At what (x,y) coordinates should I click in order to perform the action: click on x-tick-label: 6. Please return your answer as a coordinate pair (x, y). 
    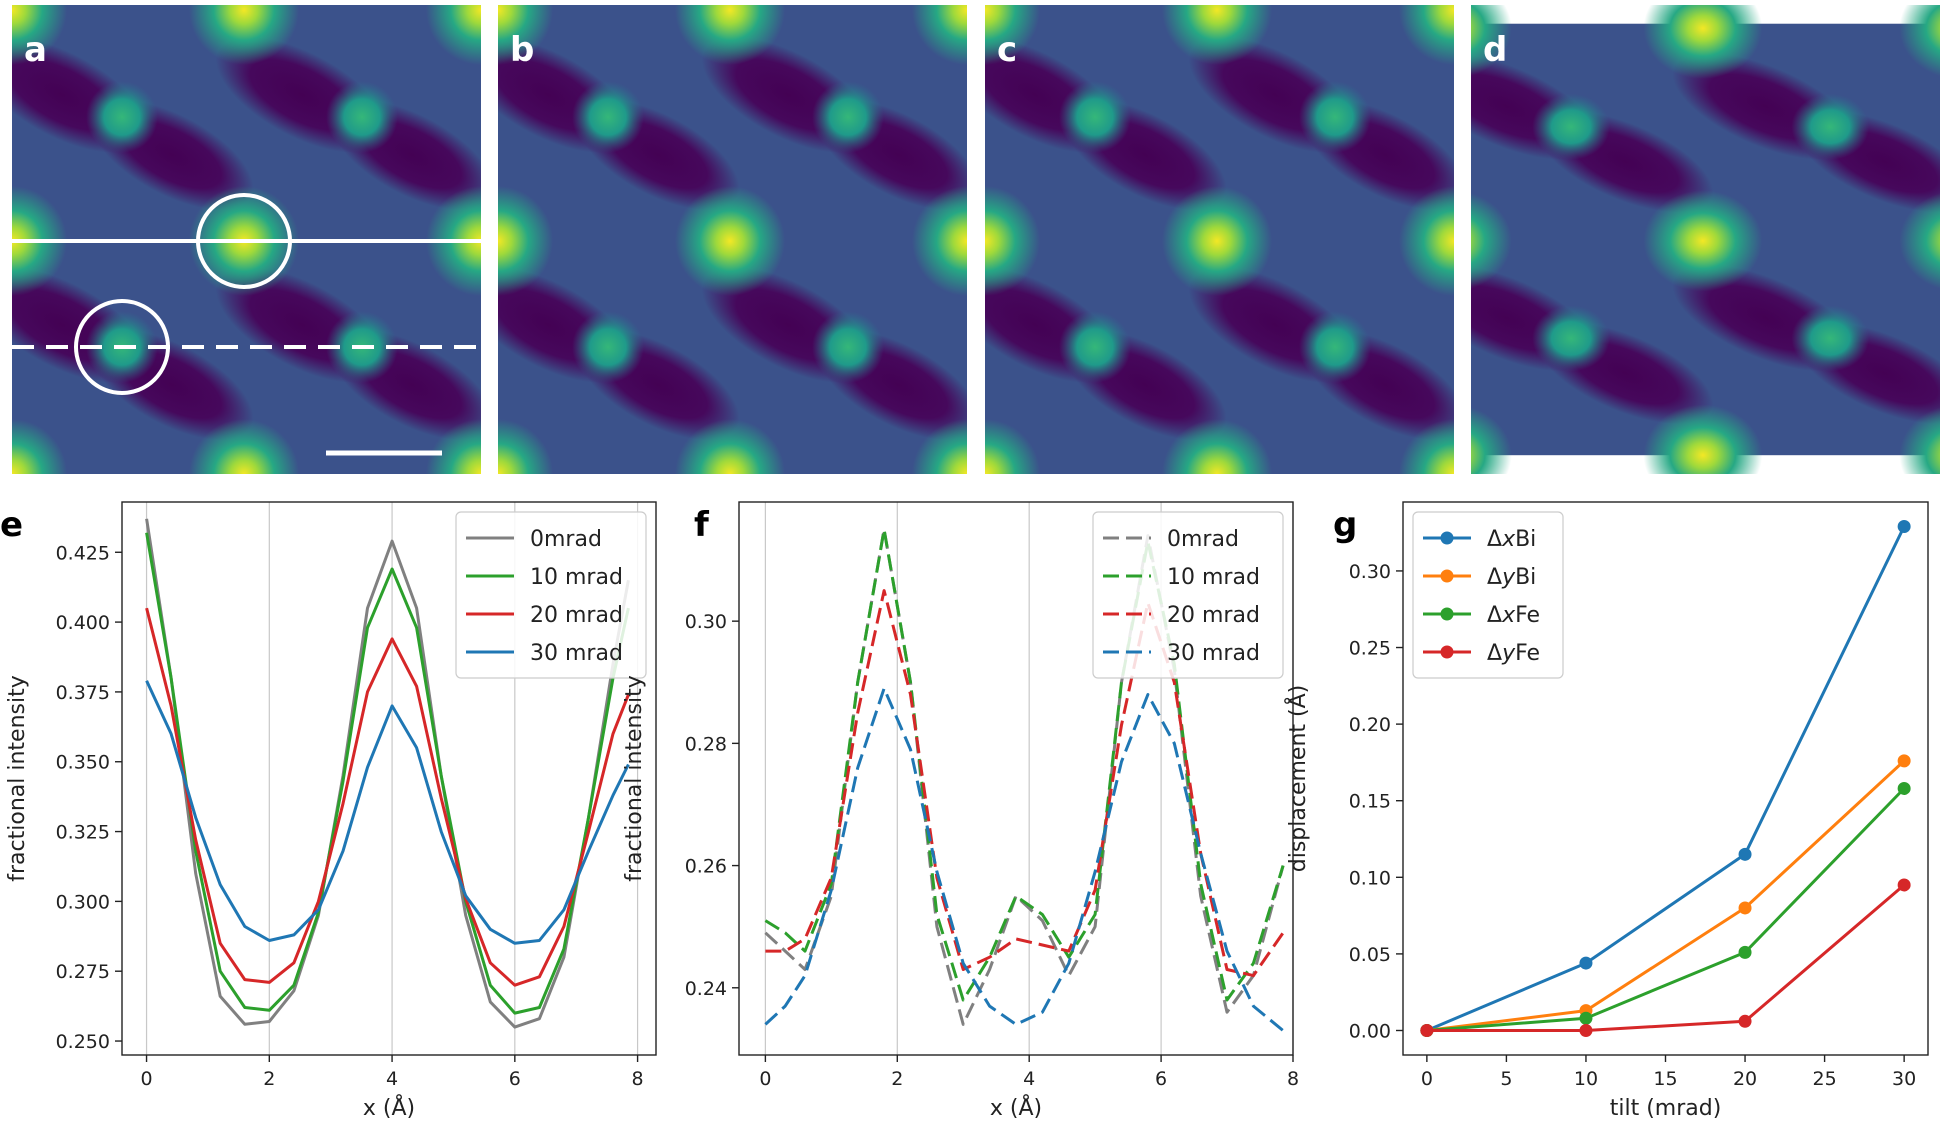
    Looking at the image, I should click on (515, 1079).